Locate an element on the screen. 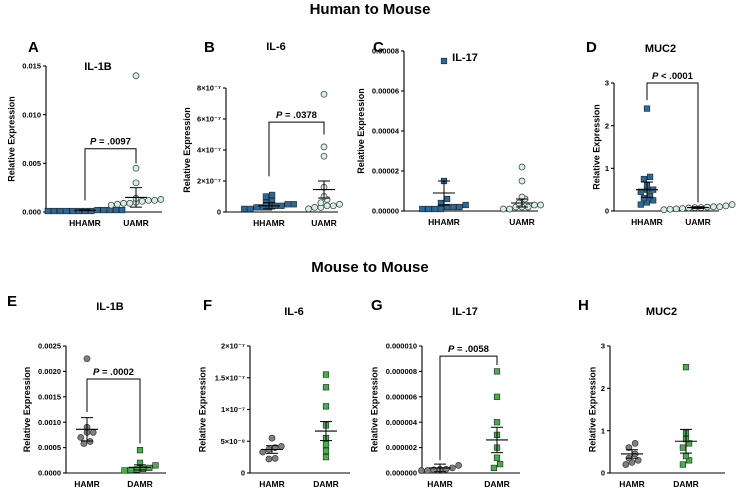 This screenshot has height=489, width=740. y-tick-label: 0.00008 is located at coordinates (385, 51).